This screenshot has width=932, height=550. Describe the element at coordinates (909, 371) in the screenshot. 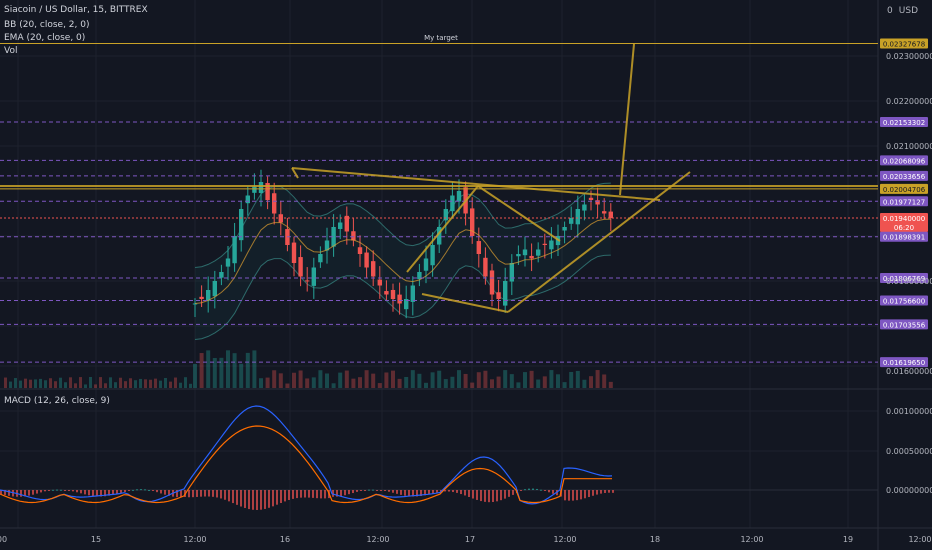

I see `price-tick: 0.01600000` at that location.